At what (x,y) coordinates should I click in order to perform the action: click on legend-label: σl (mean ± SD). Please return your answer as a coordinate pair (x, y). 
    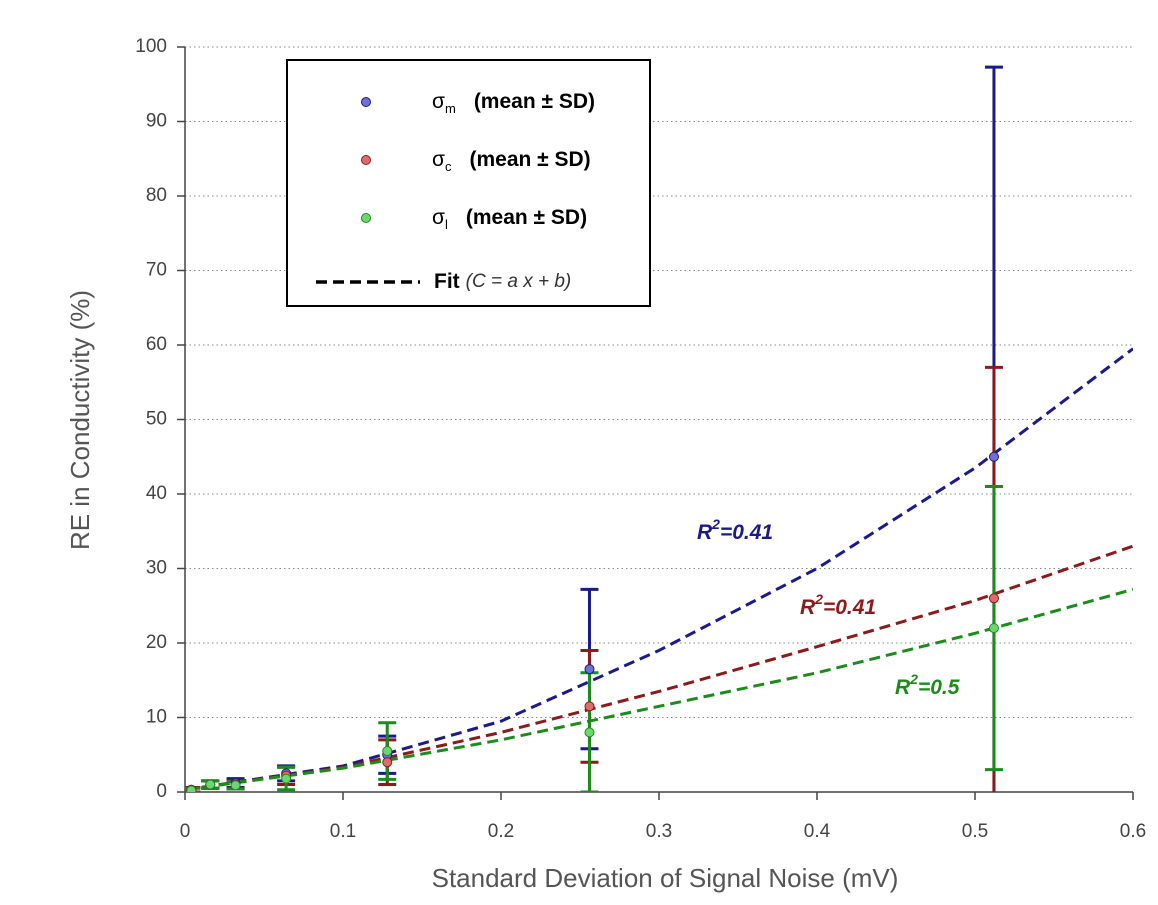
    Looking at the image, I should click on (509, 219).